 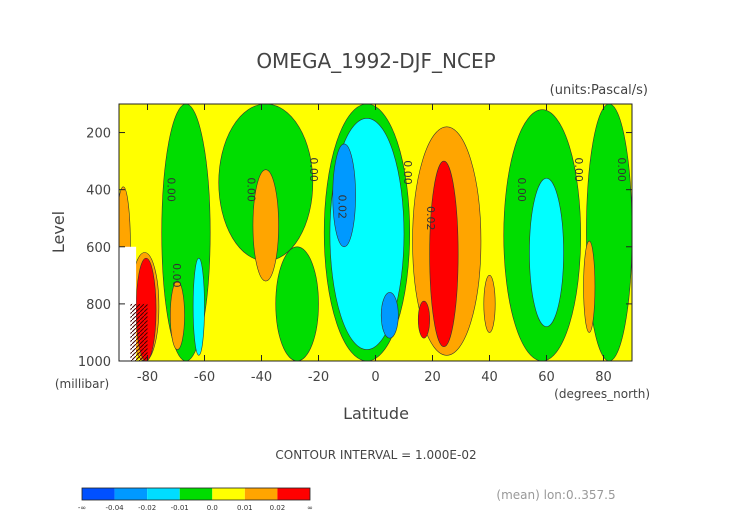 I want to click on x-tick-label: -80, so click(x=147, y=377).